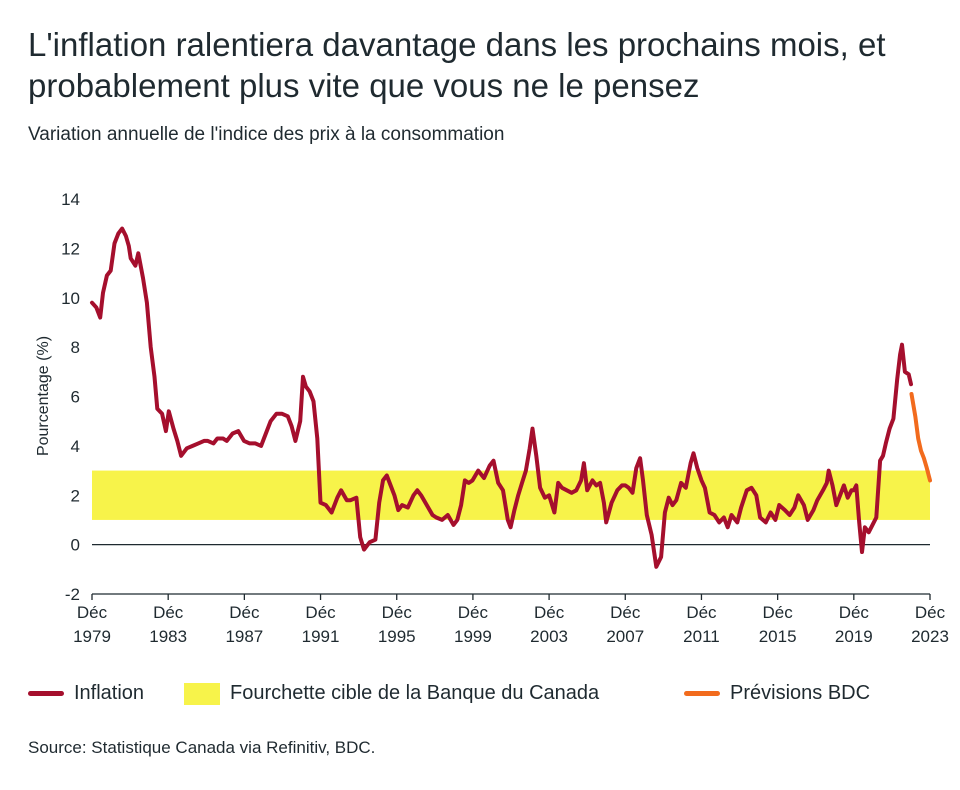 The width and height of the screenshot is (960, 790). What do you see at coordinates (72, 594) in the screenshot?
I see `y-tick-label: -2` at bounding box center [72, 594].